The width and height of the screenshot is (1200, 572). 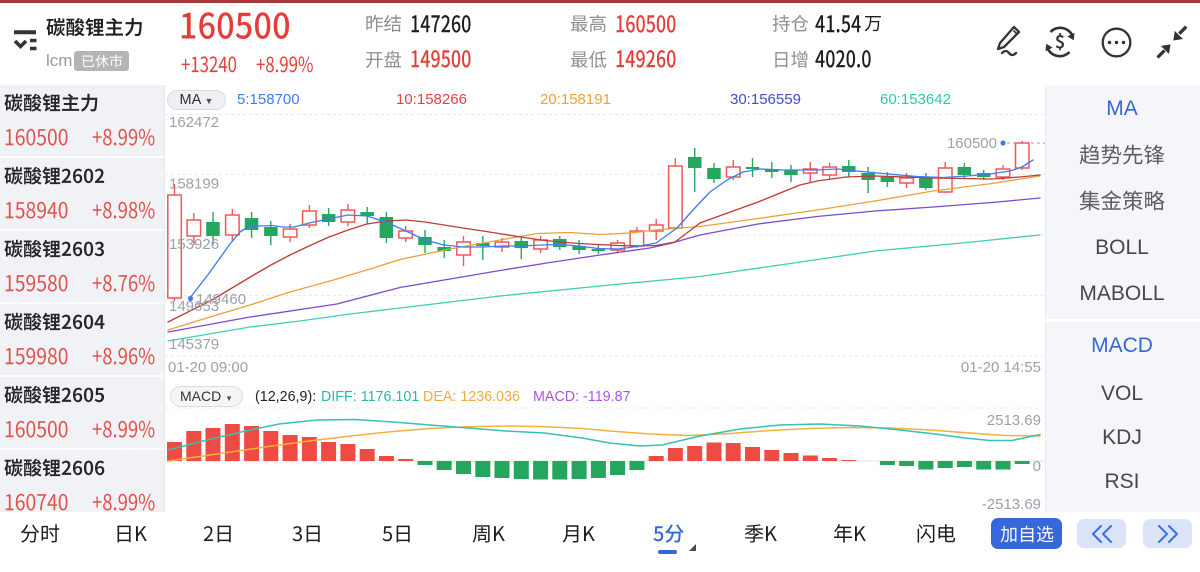 I want to click on svg-text: 149460, so click(x=221, y=299).